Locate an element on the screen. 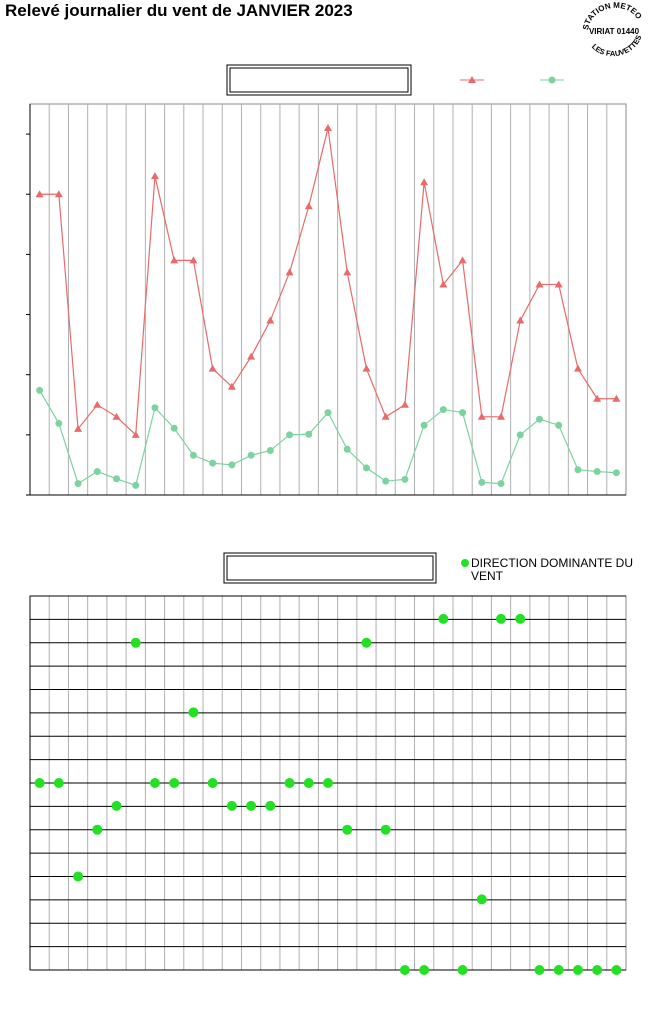 This screenshot has width=657, height=1018. station-stamp-logo: STATION METEO VIRIAT 01440 LES FAUVETTES is located at coordinates (612, 31).